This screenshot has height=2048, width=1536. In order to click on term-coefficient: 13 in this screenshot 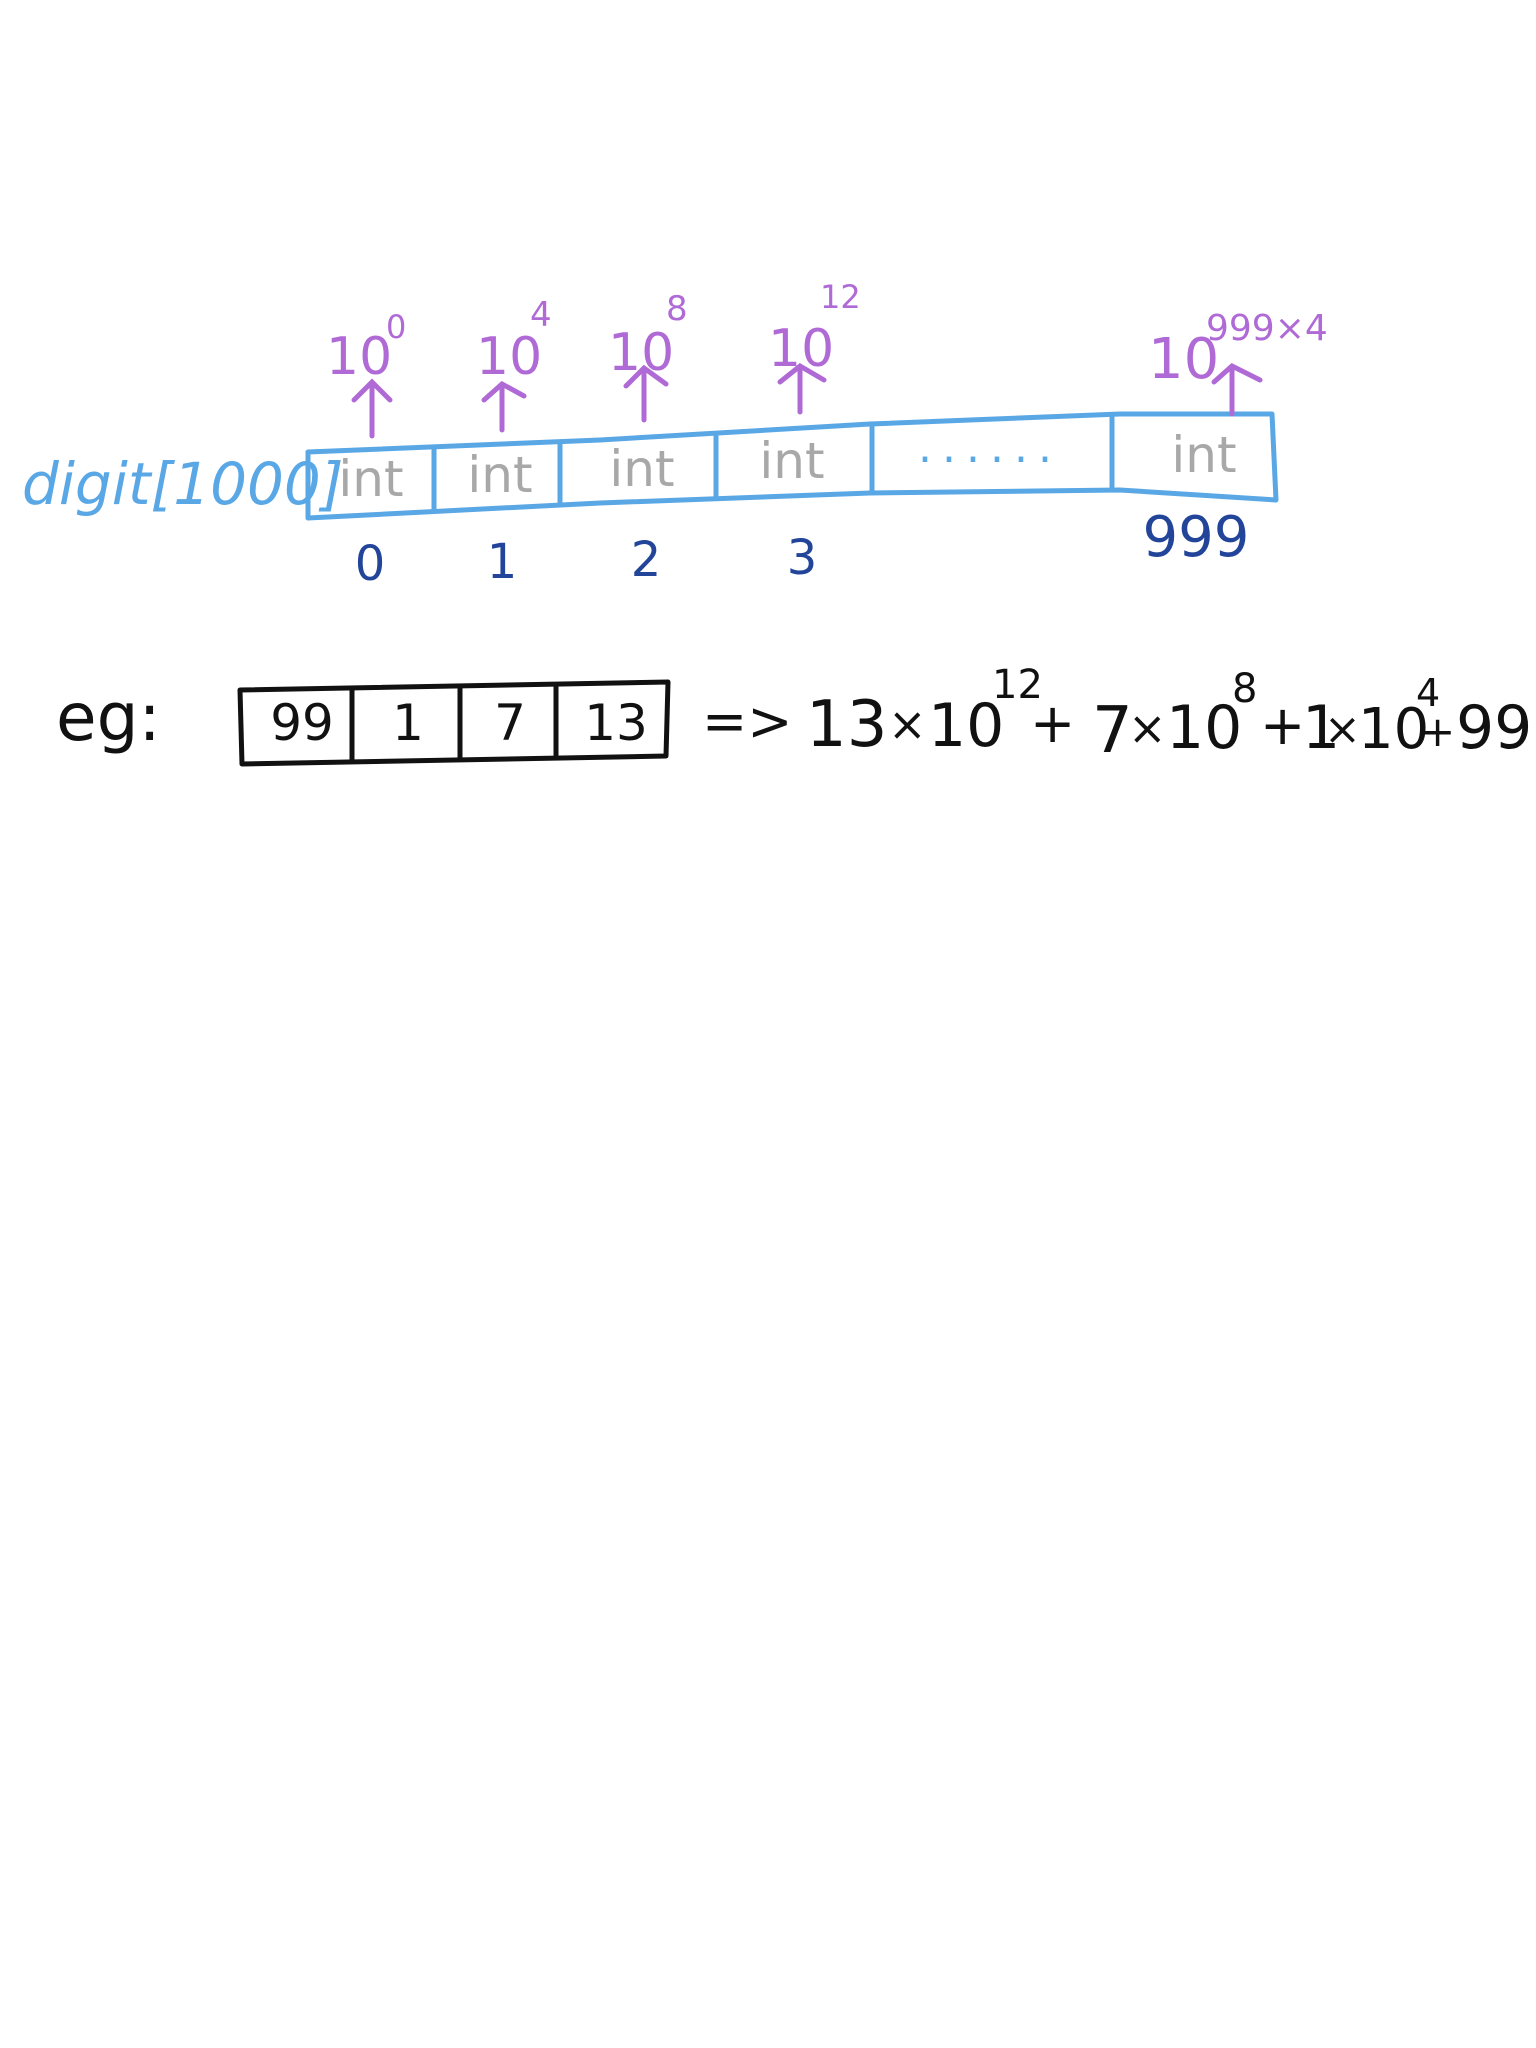, I will do `click(846, 725)`.